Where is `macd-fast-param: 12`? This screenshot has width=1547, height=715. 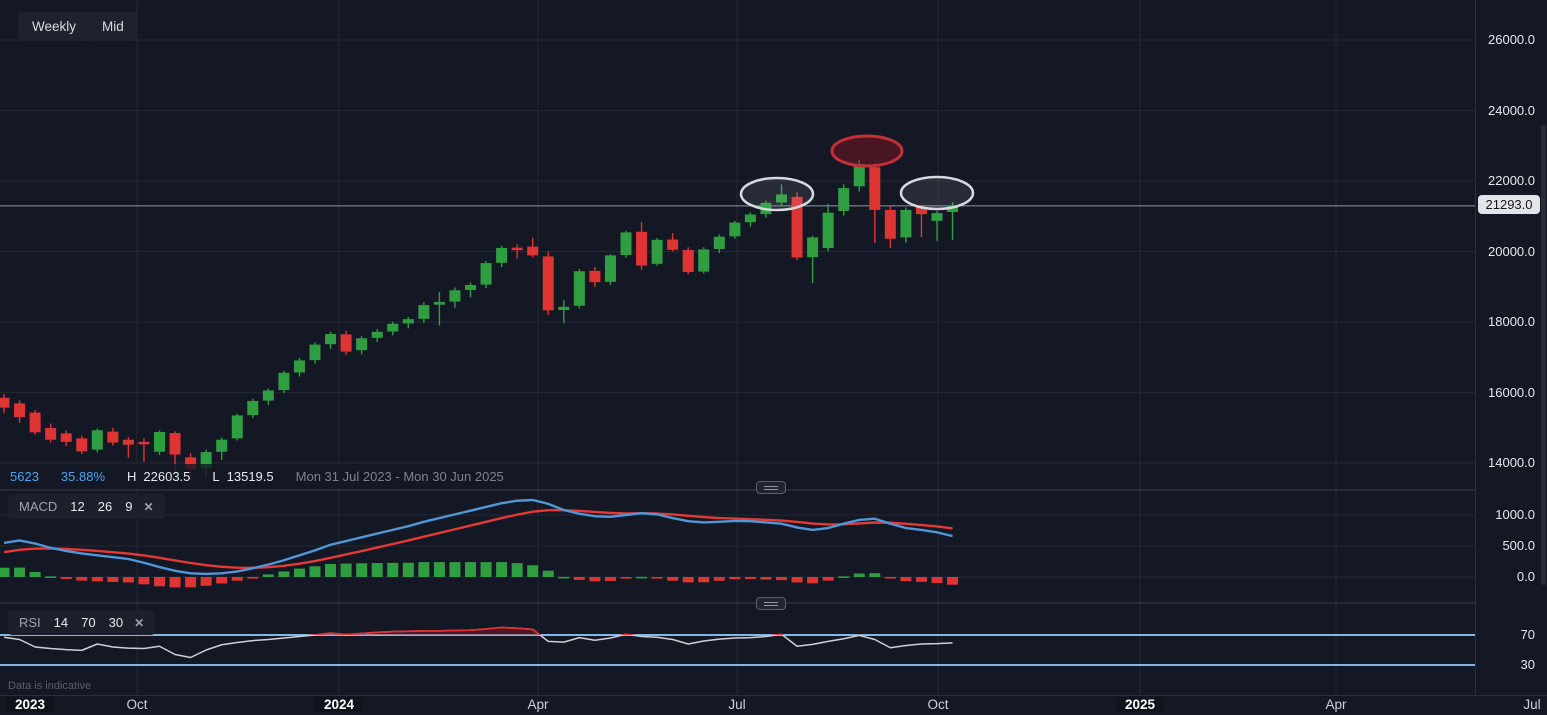
macd-fast-param: 12 is located at coordinates (77, 506).